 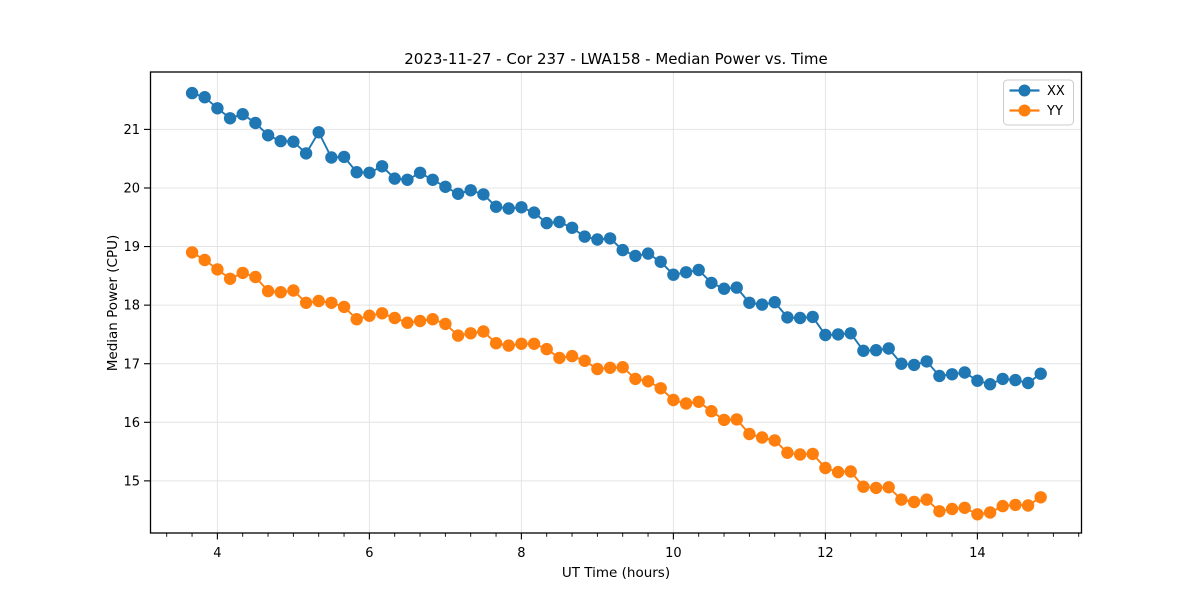 I want to click on y-tick-label-19: 19, so click(x=131, y=247).